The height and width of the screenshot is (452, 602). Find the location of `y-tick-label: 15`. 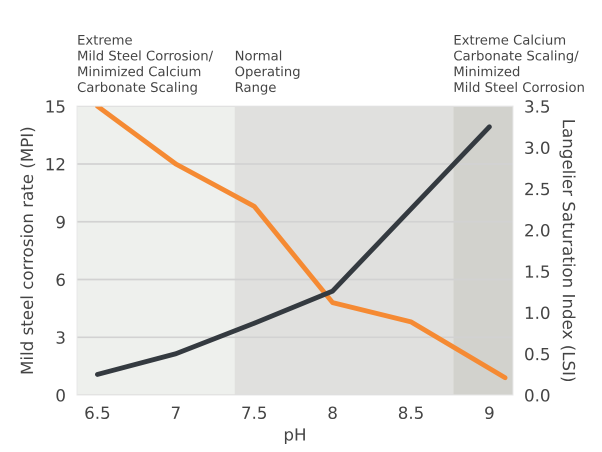

y-tick-label: 15 is located at coordinates (55, 106).